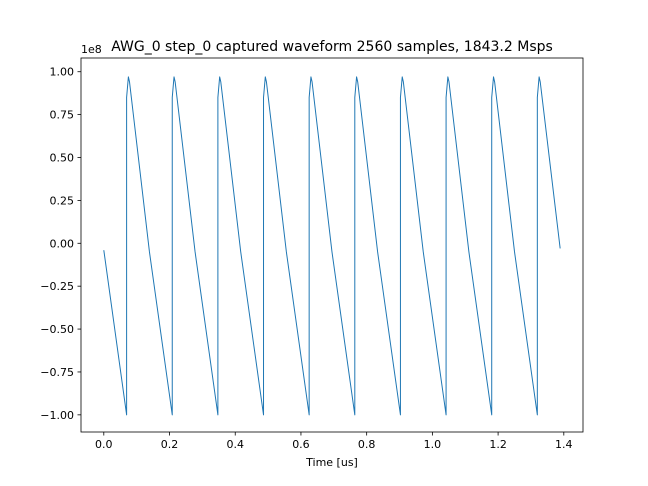  Describe the element at coordinates (62, 115) in the screenshot. I see `y-tick-label: 0.75` at that location.